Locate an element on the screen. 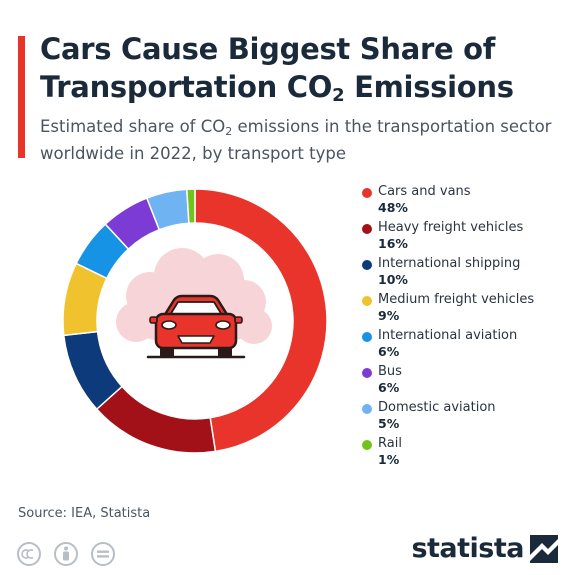 The height and width of the screenshot is (575, 576). title-subscript: 2 is located at coordinates (338, 95).